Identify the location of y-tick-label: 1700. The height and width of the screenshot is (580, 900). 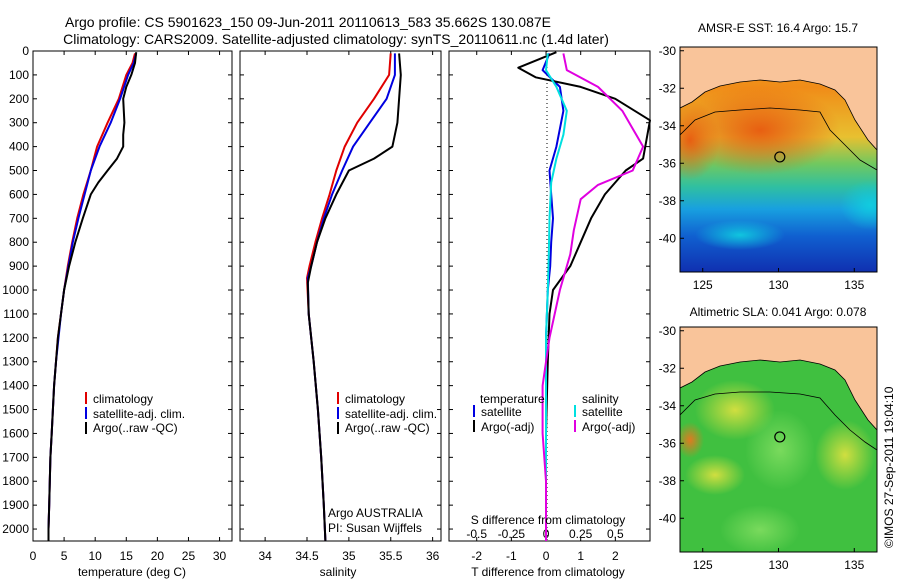
(15, 457).